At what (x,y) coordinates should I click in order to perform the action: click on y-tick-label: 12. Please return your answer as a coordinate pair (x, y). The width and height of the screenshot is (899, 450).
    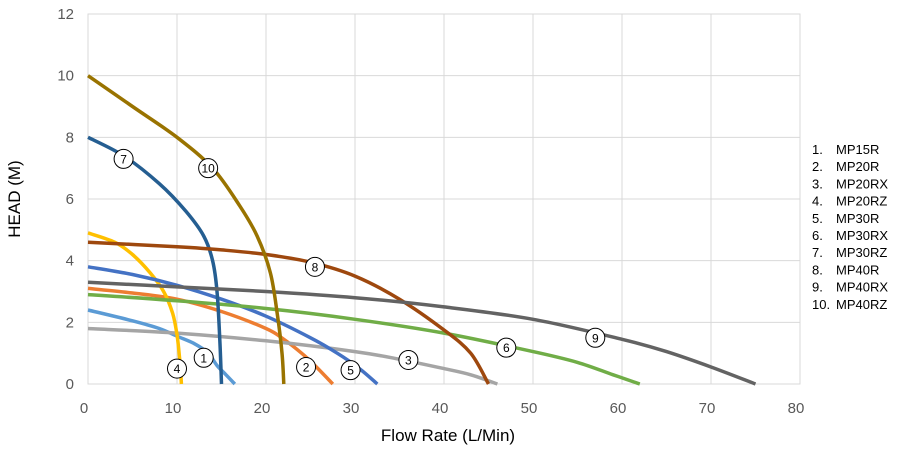
    Looking at the image, I should click on (65, 14).